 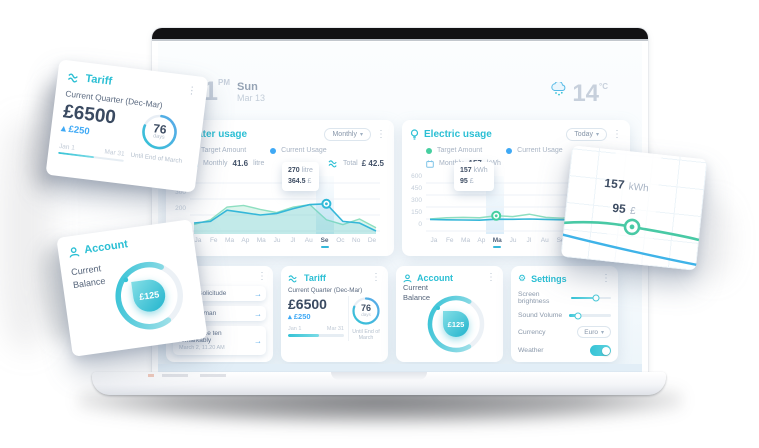 What do you see at coordinates (332, 164) in the screenshot?
I see `waves-icon` at bounding box center [332, 164].